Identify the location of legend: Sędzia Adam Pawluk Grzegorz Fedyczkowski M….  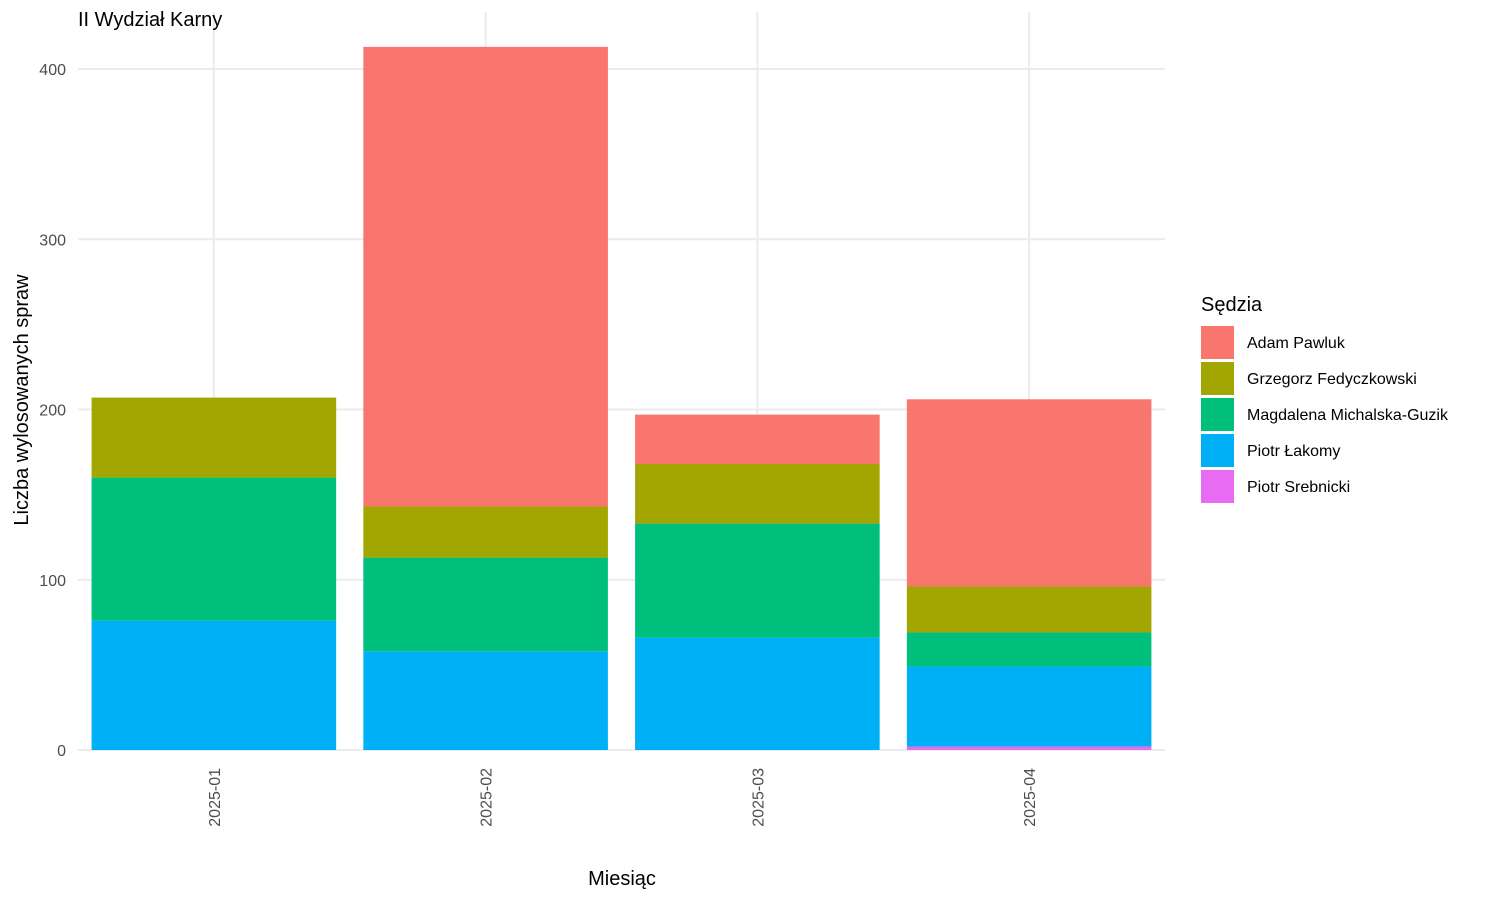
(1325, 398).